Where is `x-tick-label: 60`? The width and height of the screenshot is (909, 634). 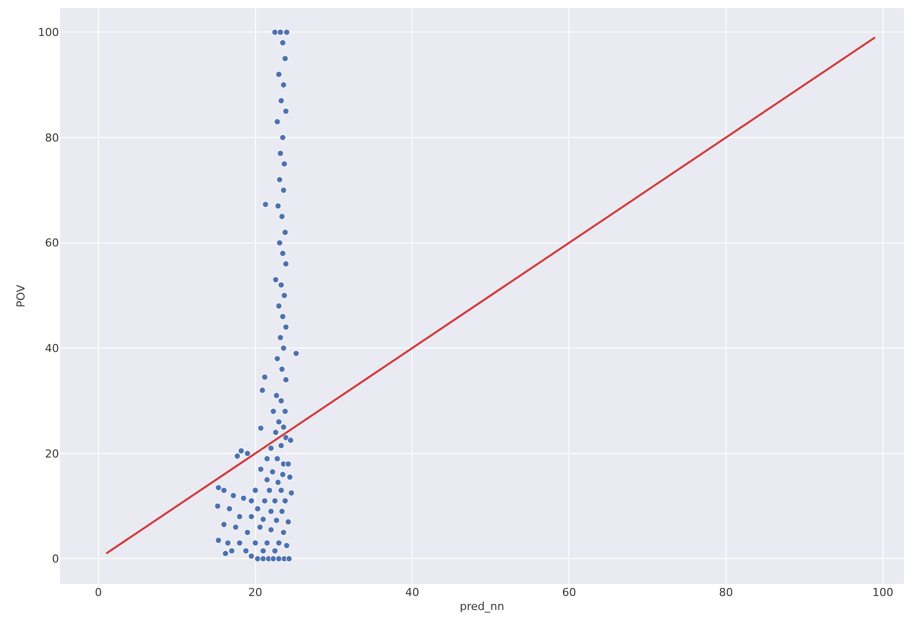 x-tick-label: 60 is located at coordinates (569, 592).